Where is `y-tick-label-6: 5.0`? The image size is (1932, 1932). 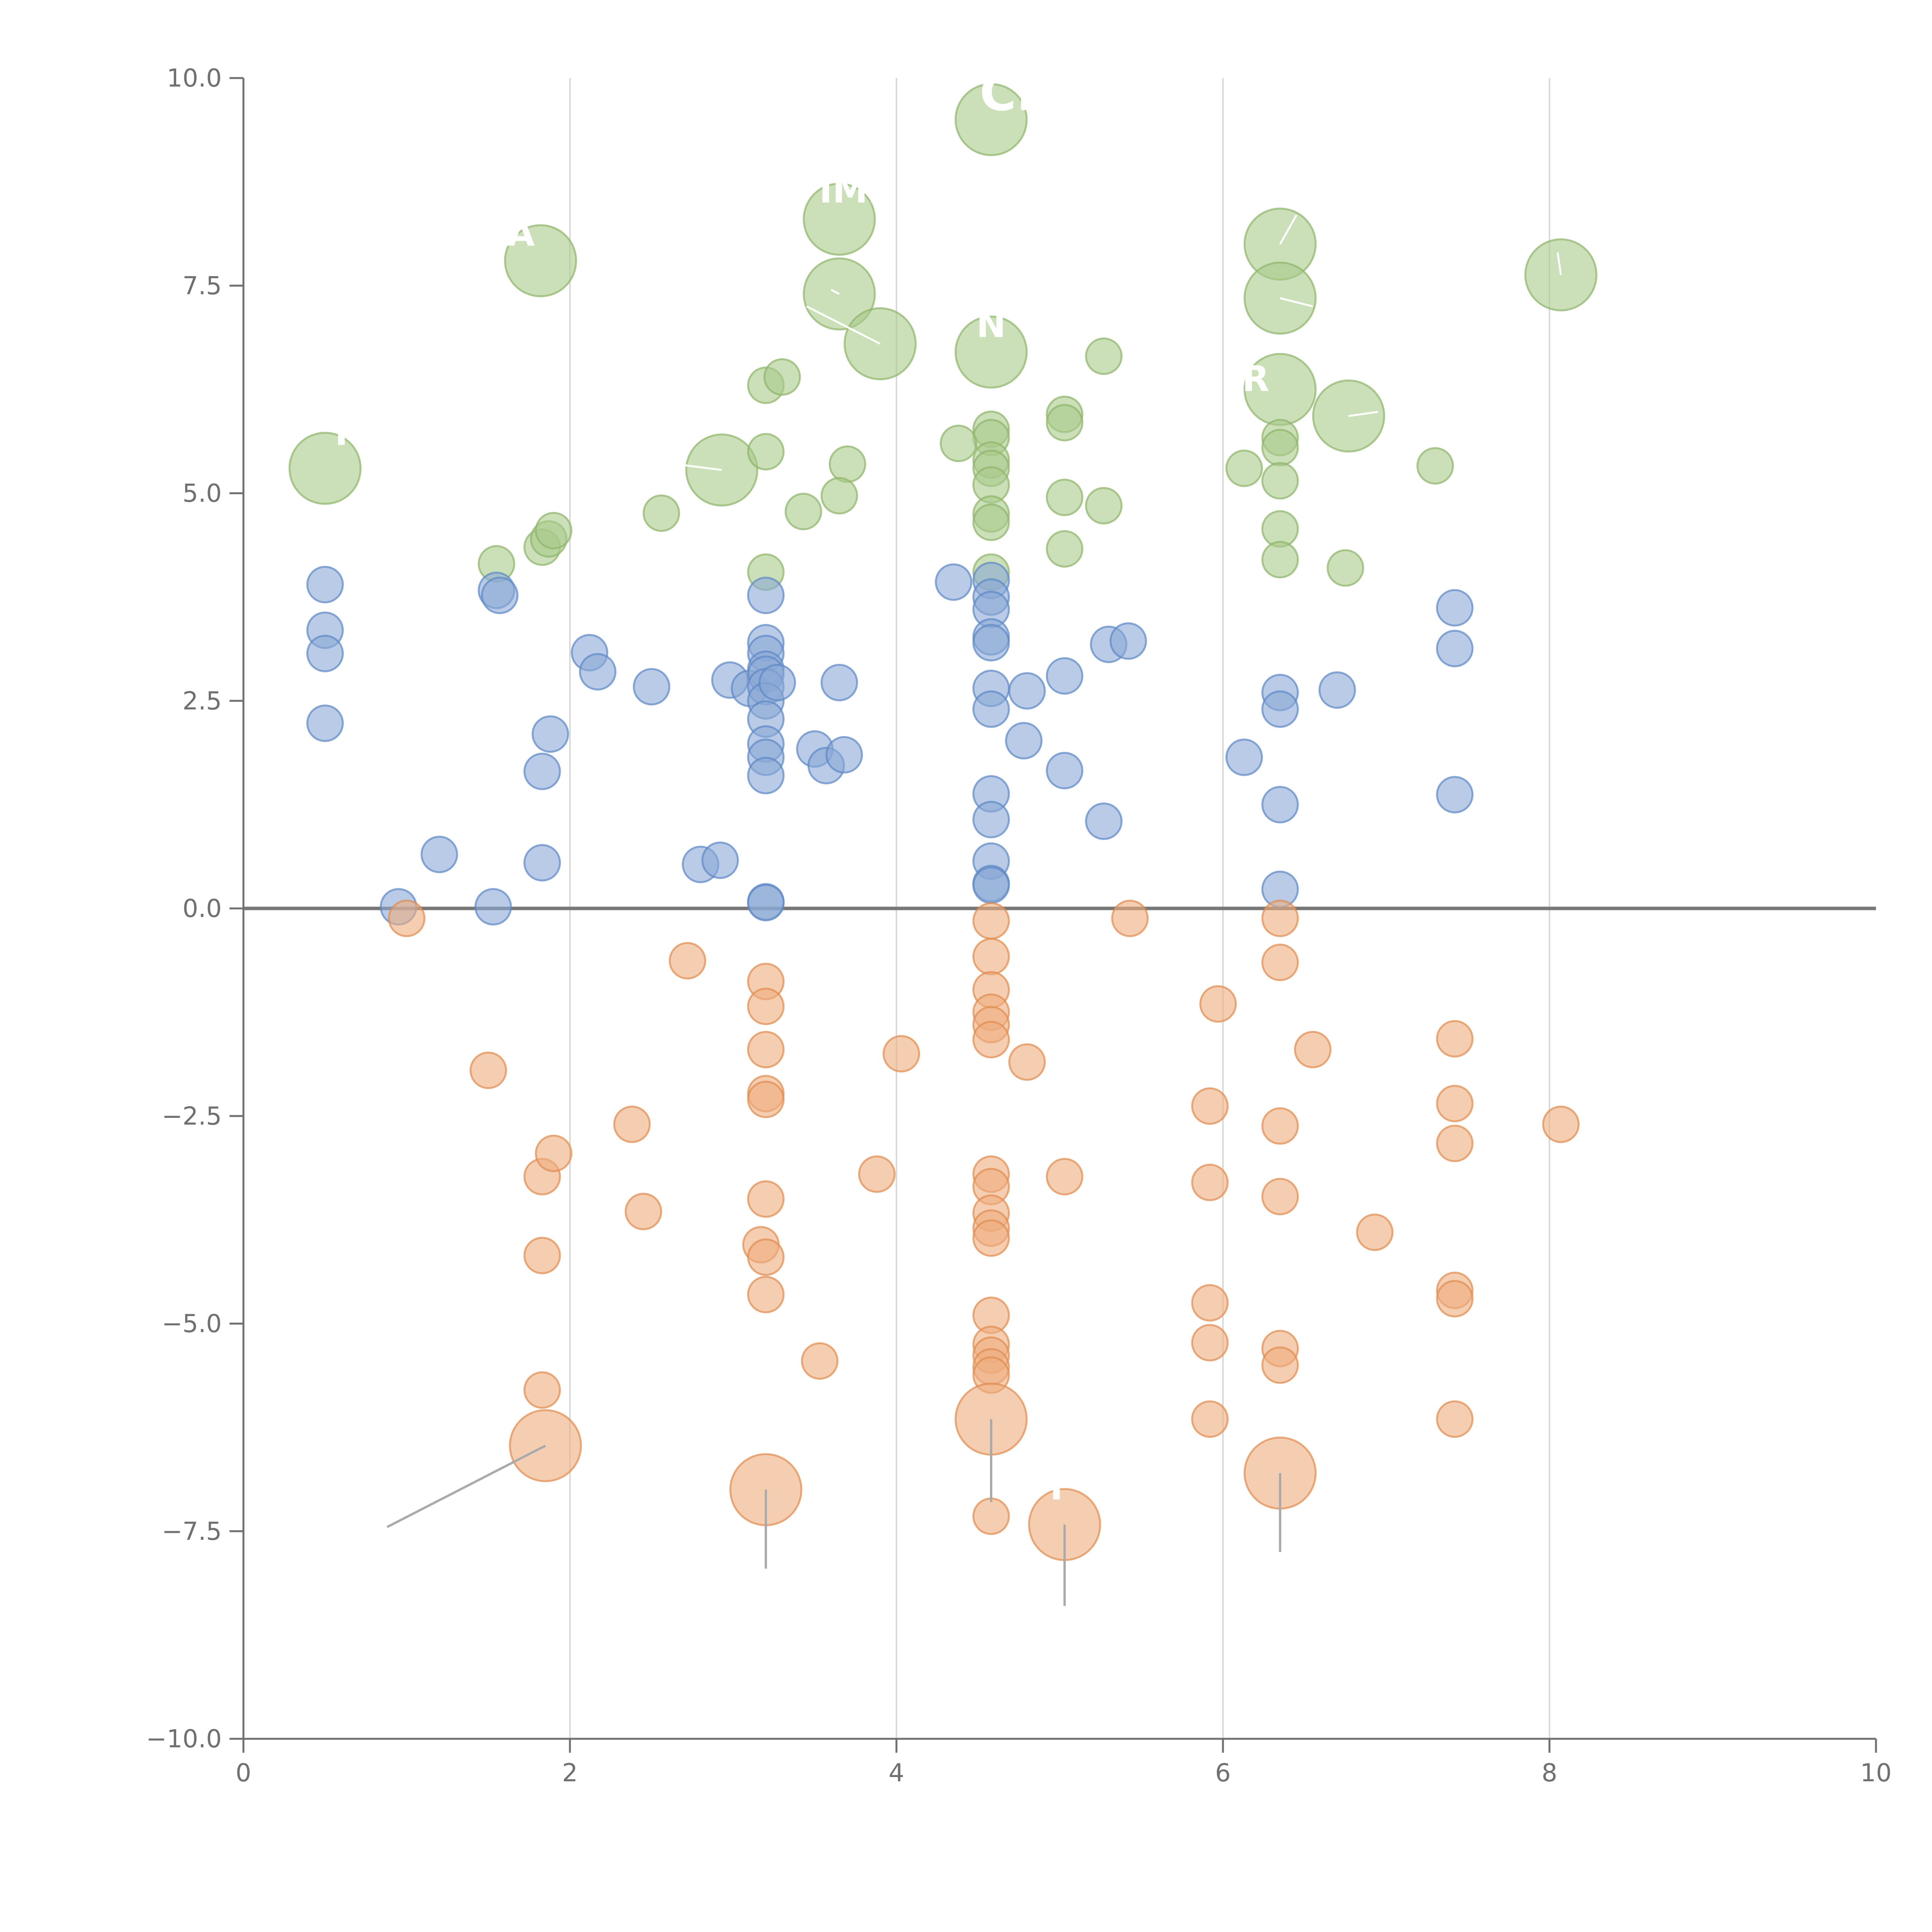
y-tick-label-6: 5.0 is located at coordinates (202, 494).